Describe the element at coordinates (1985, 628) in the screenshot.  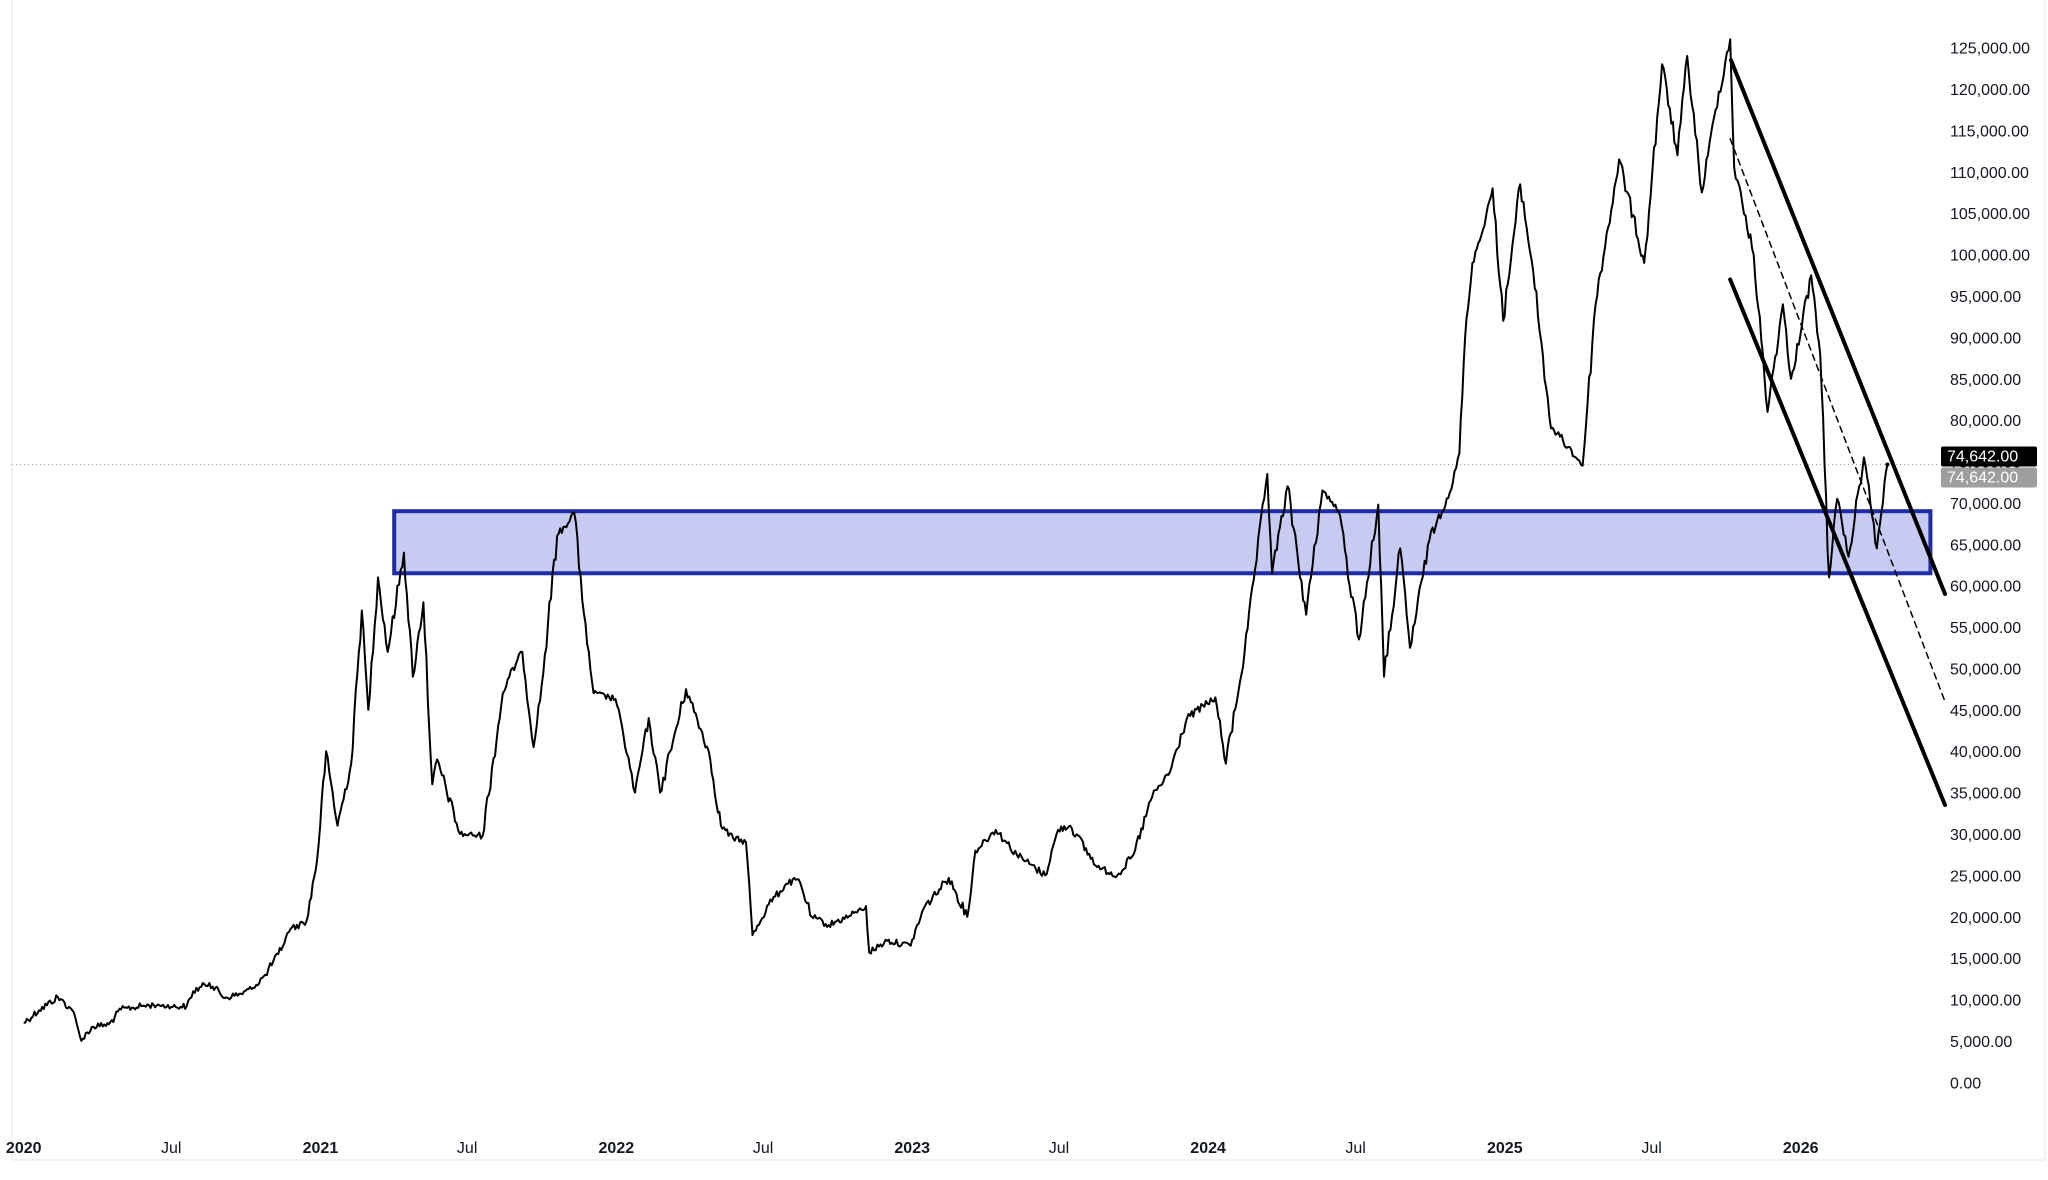
I see `y-tick-label: 55,000.00` at that location.